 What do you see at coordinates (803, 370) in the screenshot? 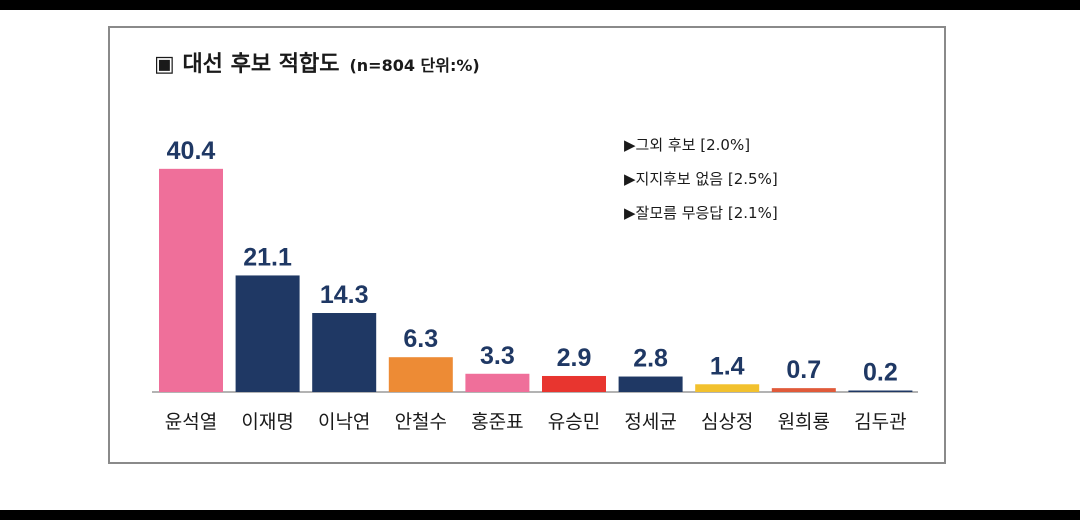
I see `value-label-9: 0.7` at bounding box center [803, 370].